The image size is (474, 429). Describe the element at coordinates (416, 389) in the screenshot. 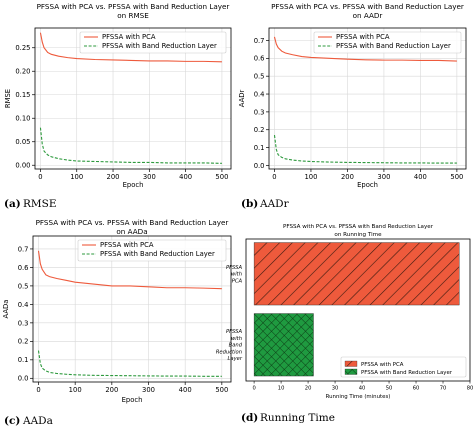

I see `x-tick-label: 60` at that location.